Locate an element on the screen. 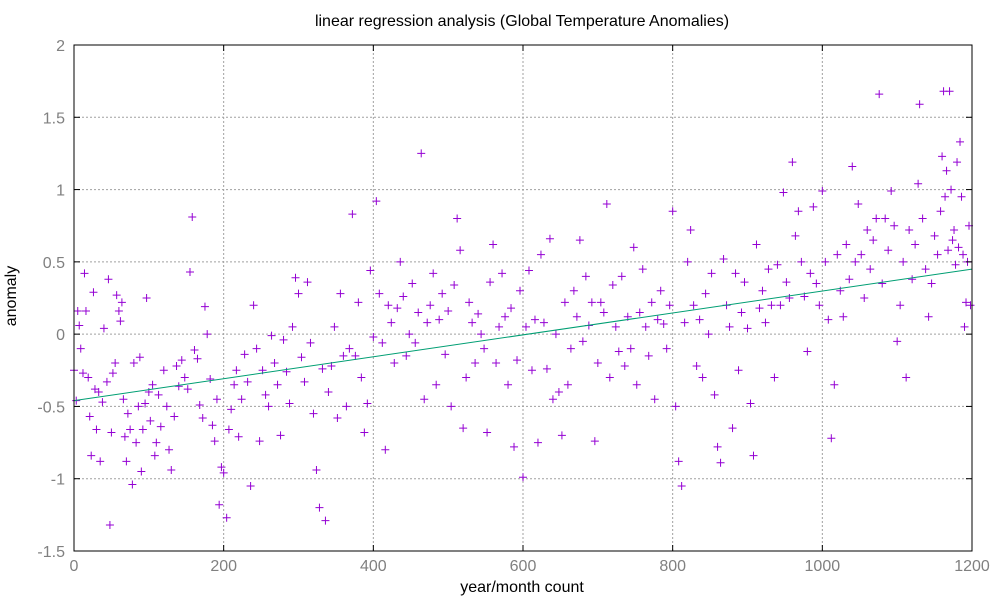 This screenshot has width=1000, height=600. x-tick-label: 400 is located at coordinates (373, 566).